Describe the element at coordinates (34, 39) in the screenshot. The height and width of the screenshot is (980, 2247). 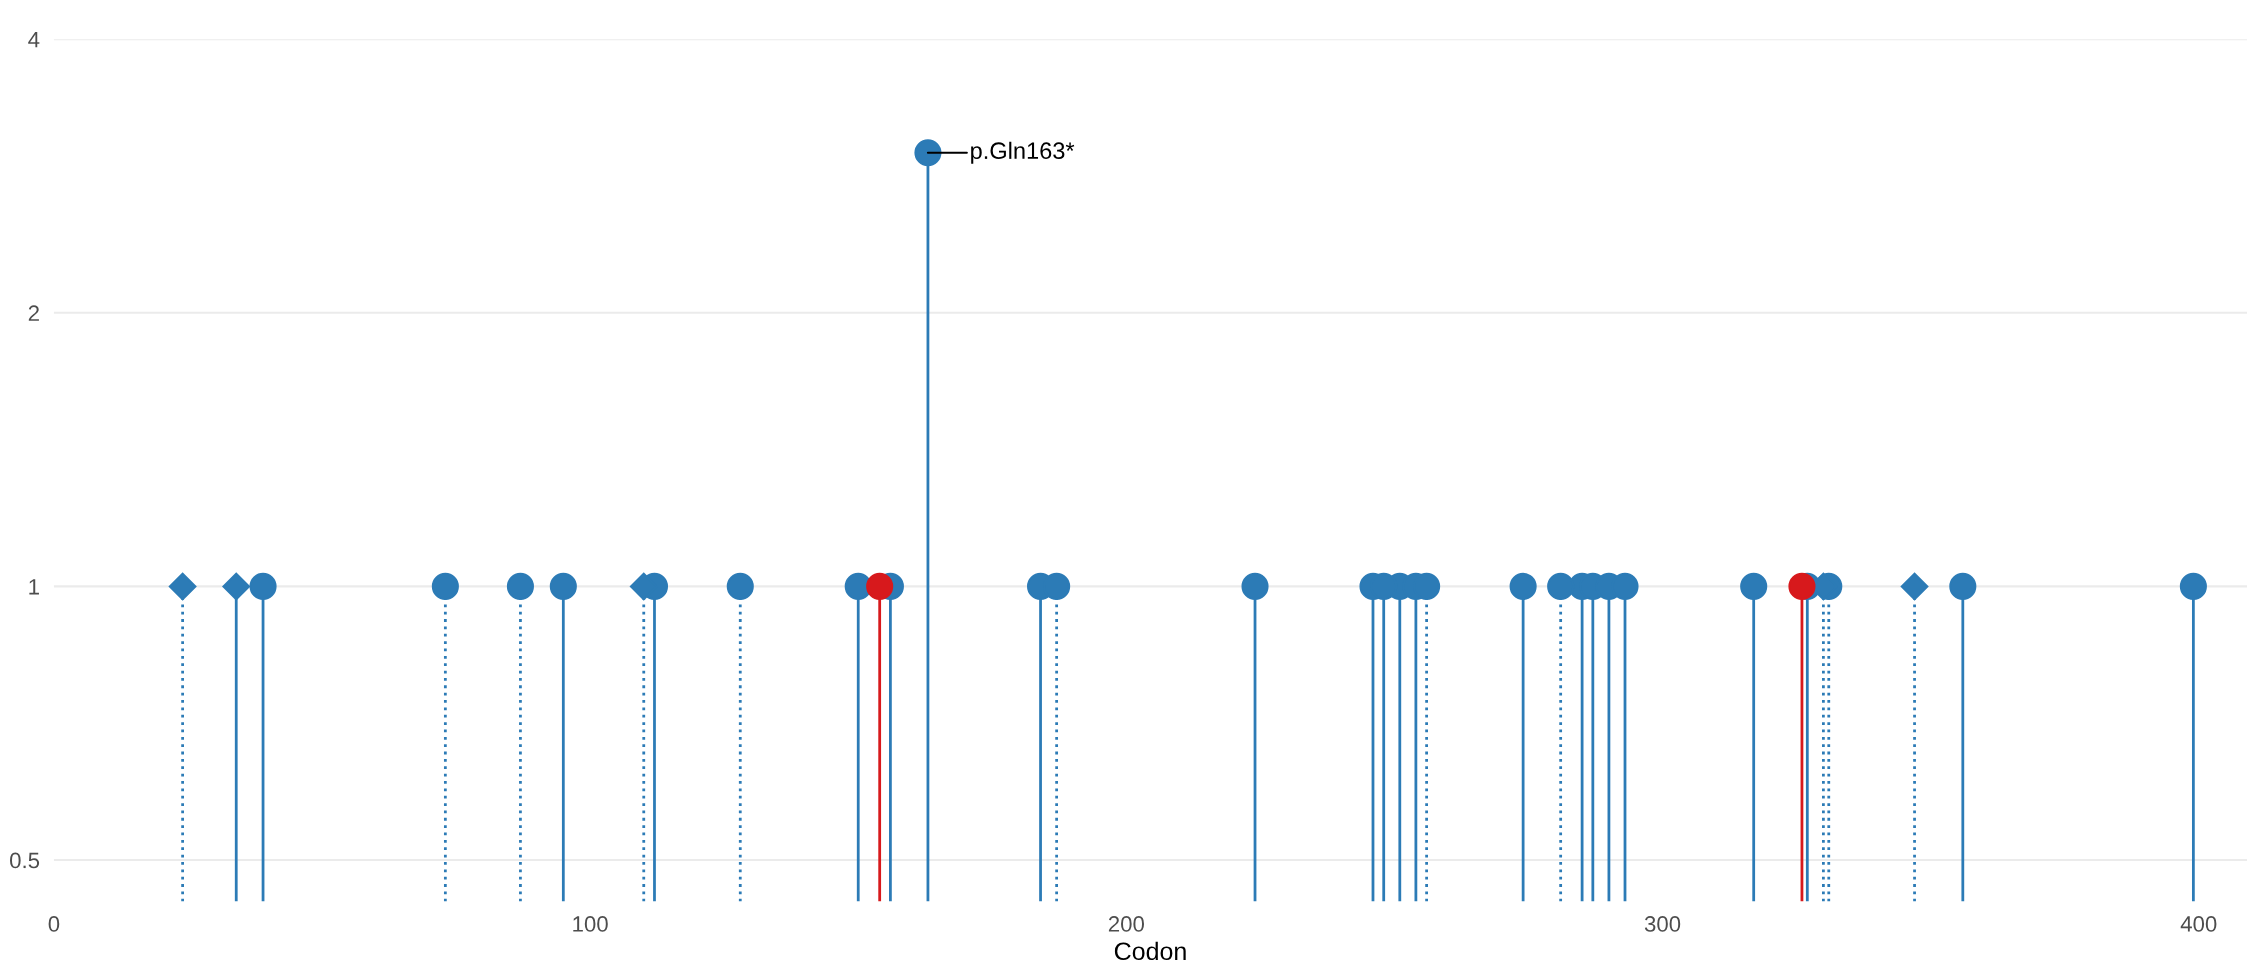
I see `y-tick-label: 4` at that location.